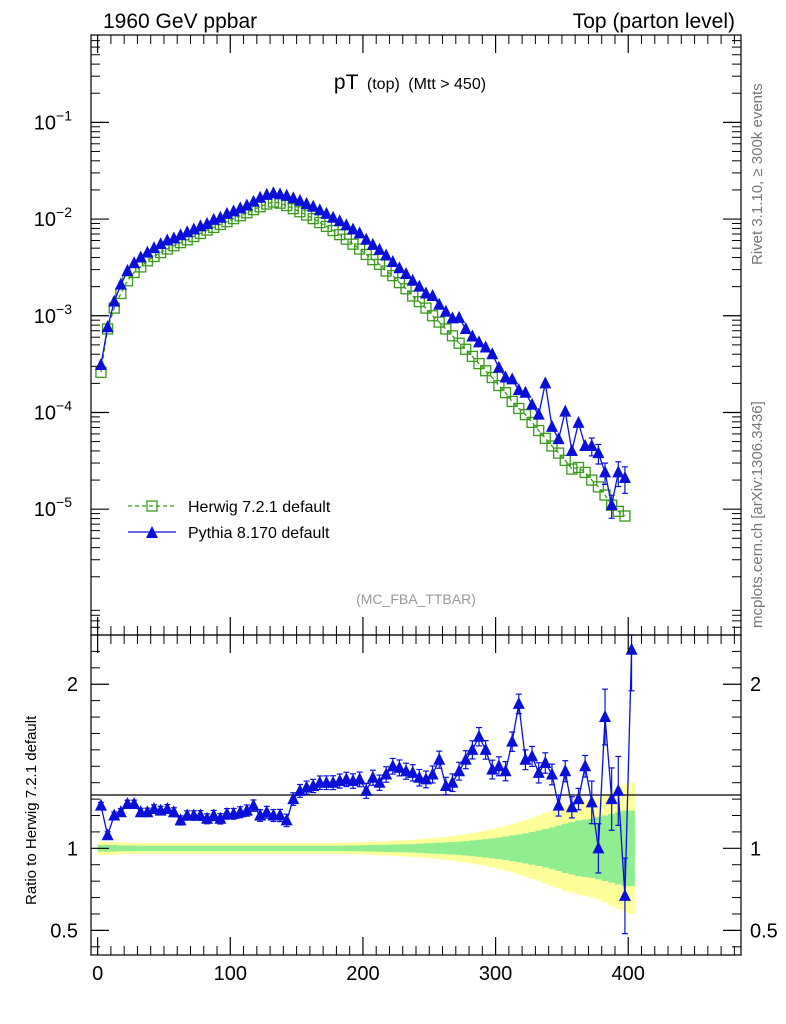 This screenshot has width=786, height=1024. I want to click on band-inner, so click(366, 848).